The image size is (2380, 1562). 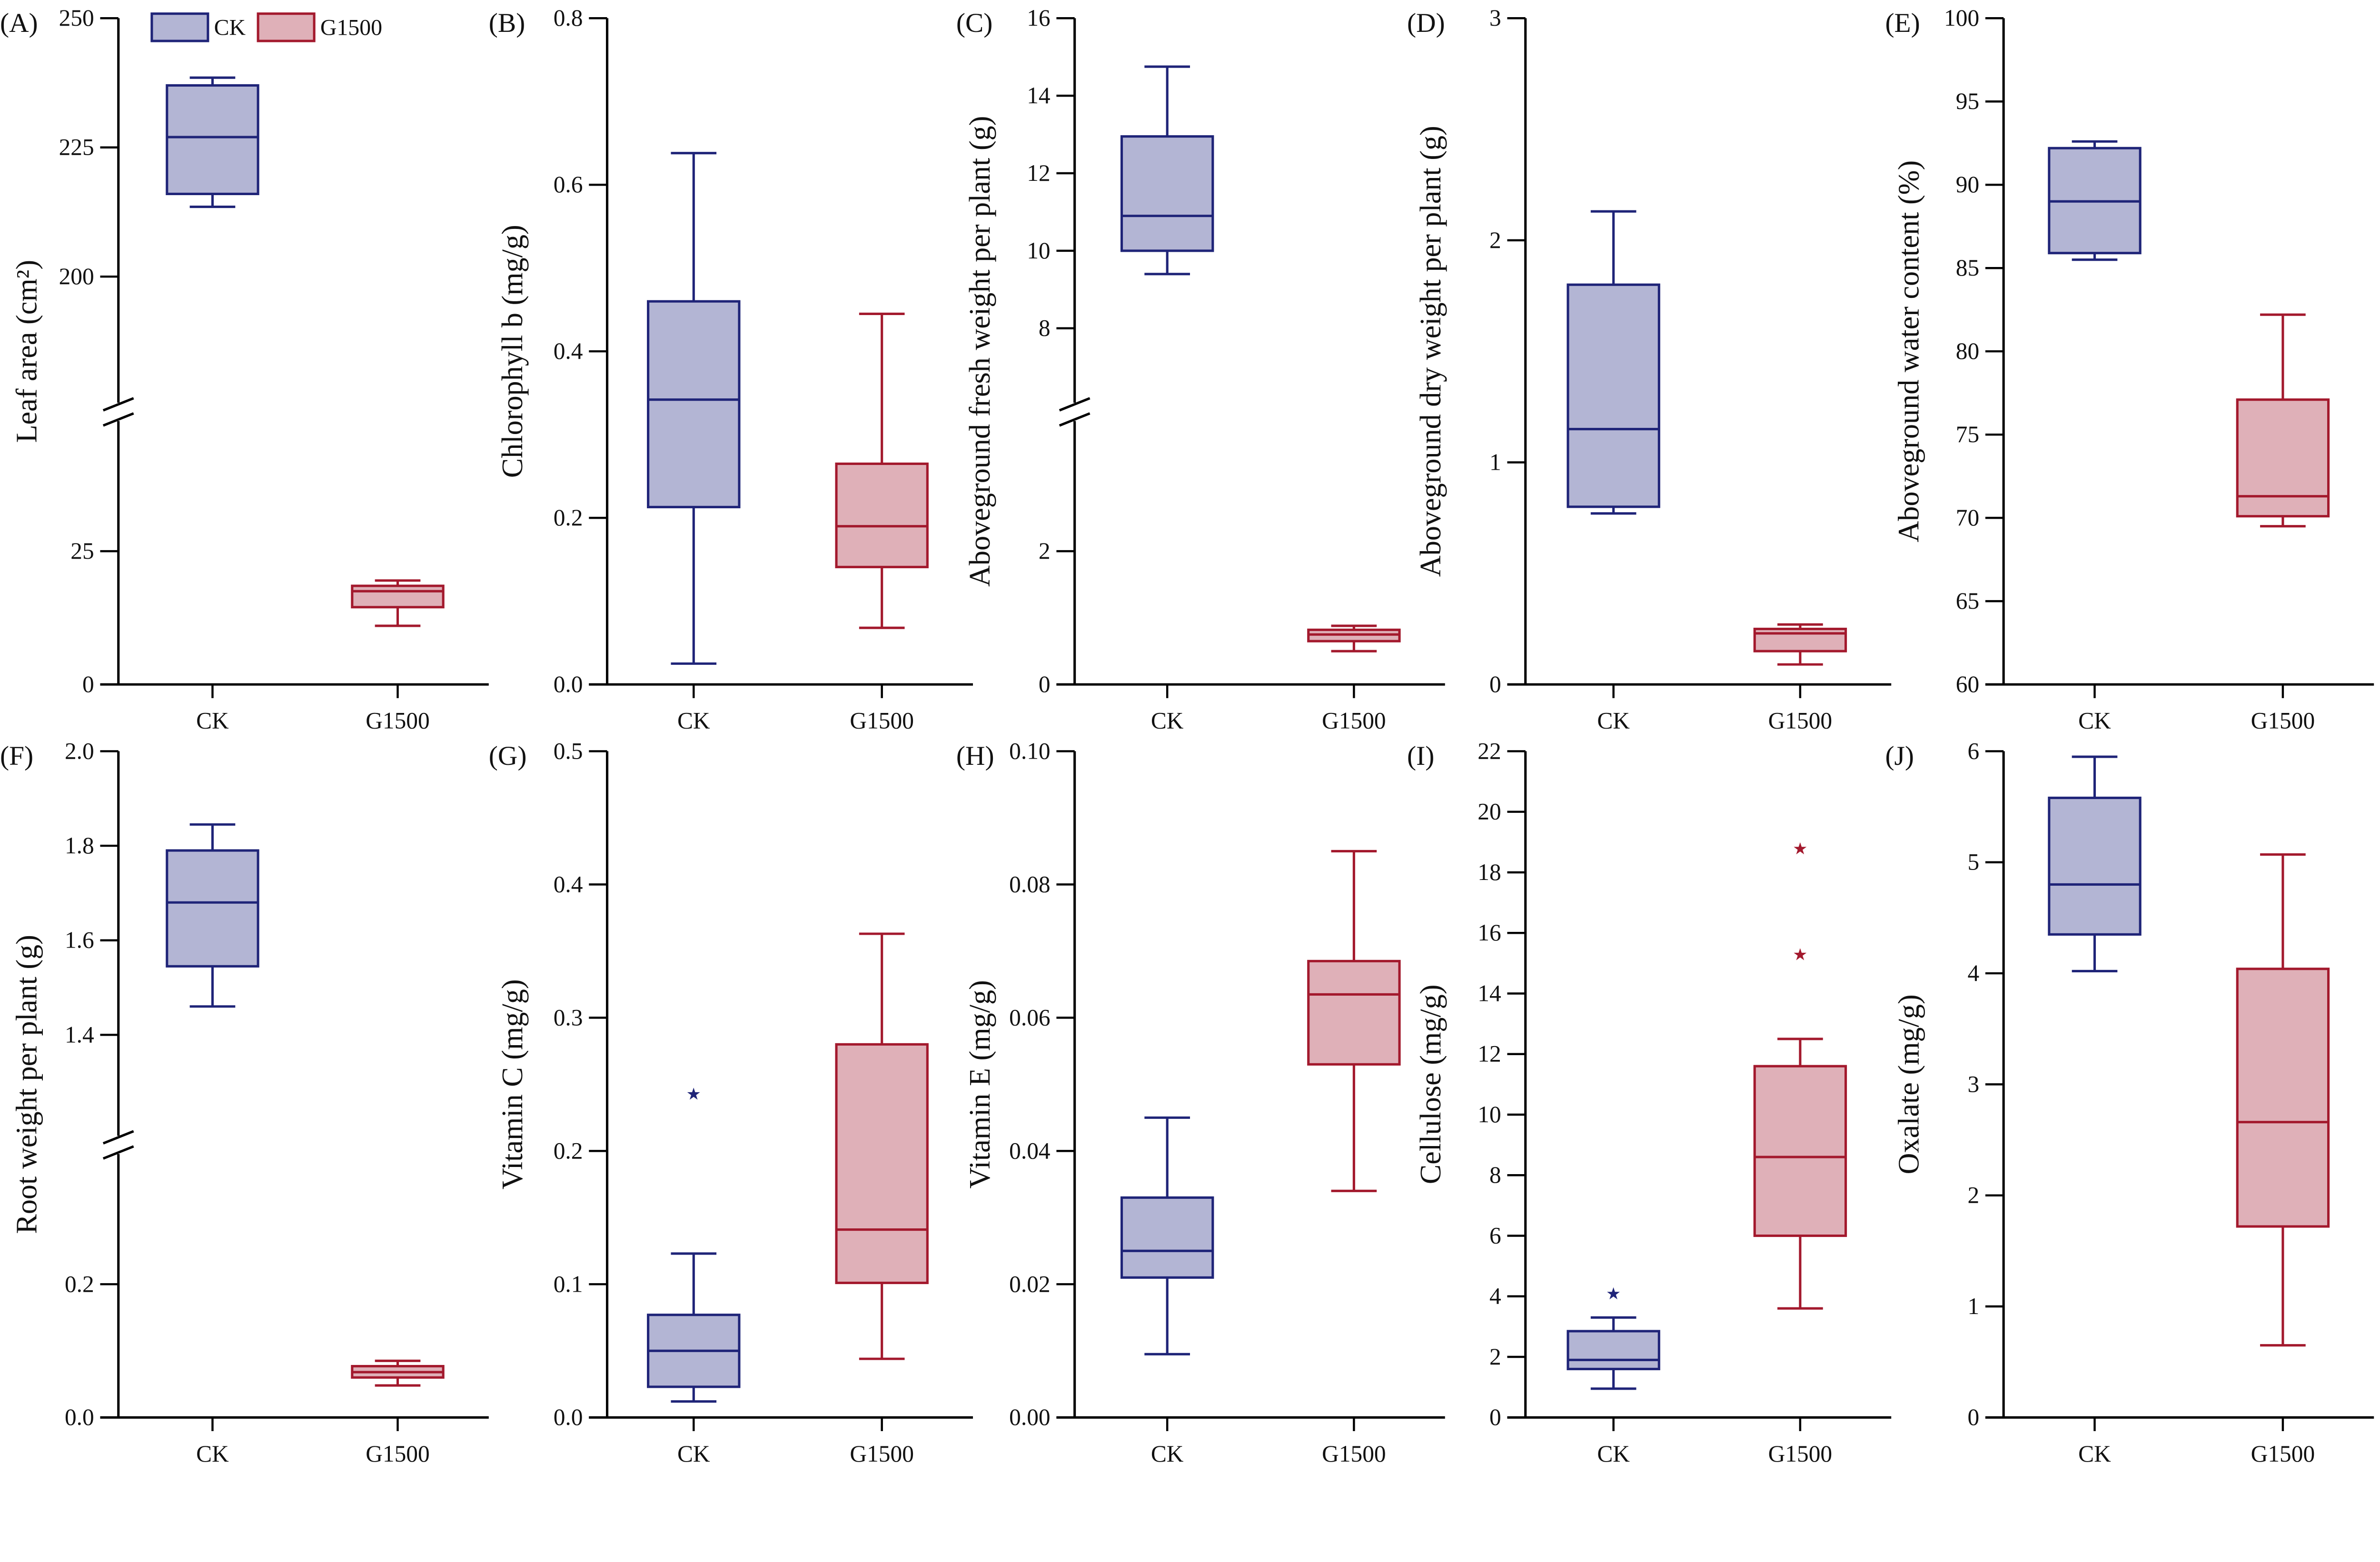 What do you see at coordinates (1967, 351) in the screenshot?
I see `y-tick-label: 80` at bounding box center [1967, 351].